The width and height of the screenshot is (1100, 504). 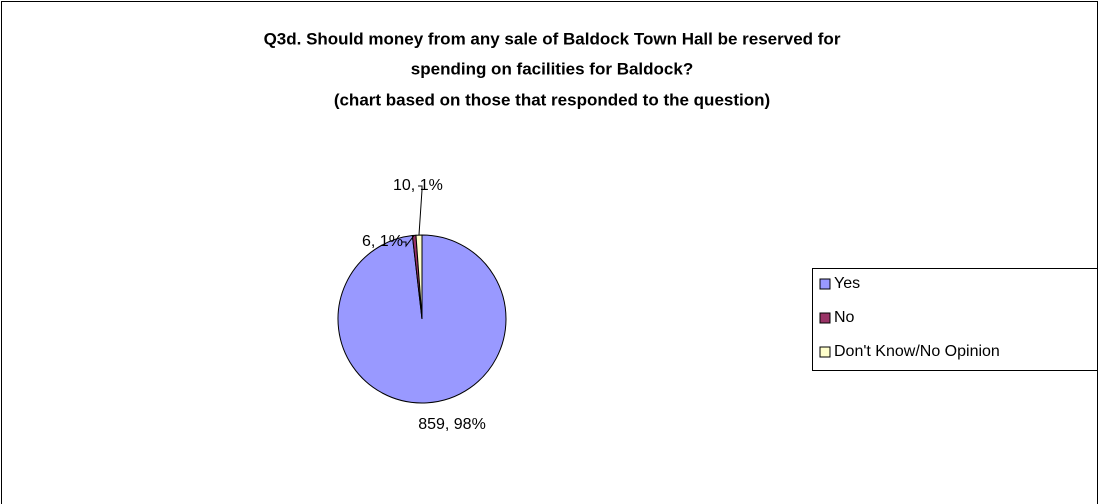 I want to click on legend-label: Don't Know/No Opinion, so click(x=917, y=351).